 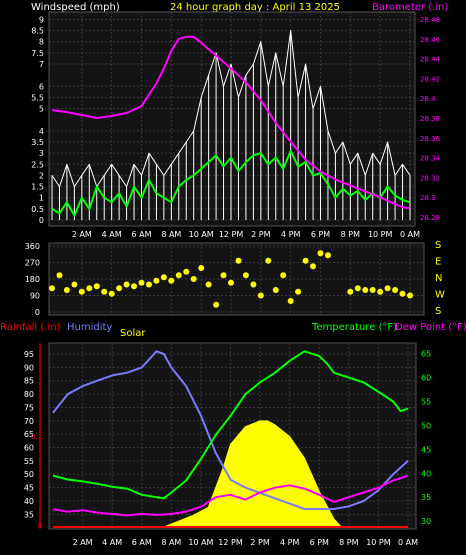 What do you see at coordinates (430, 20) in the screenshot?
I see `barometer-tick-label: 28.48` at bounding box center [430, 20].